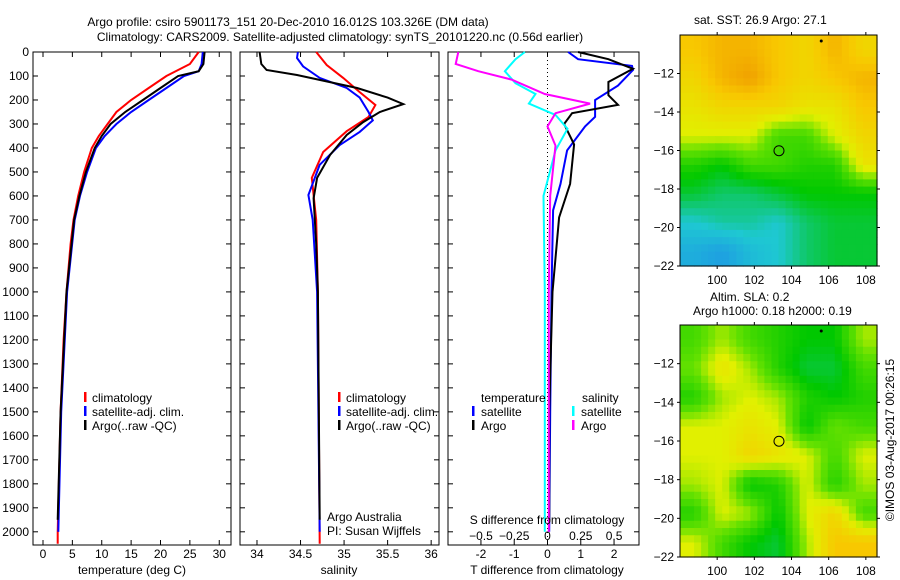  Describe the element at coordinates (829, 280) in the screenshot. I see `x-tick-label: 106` at that location.